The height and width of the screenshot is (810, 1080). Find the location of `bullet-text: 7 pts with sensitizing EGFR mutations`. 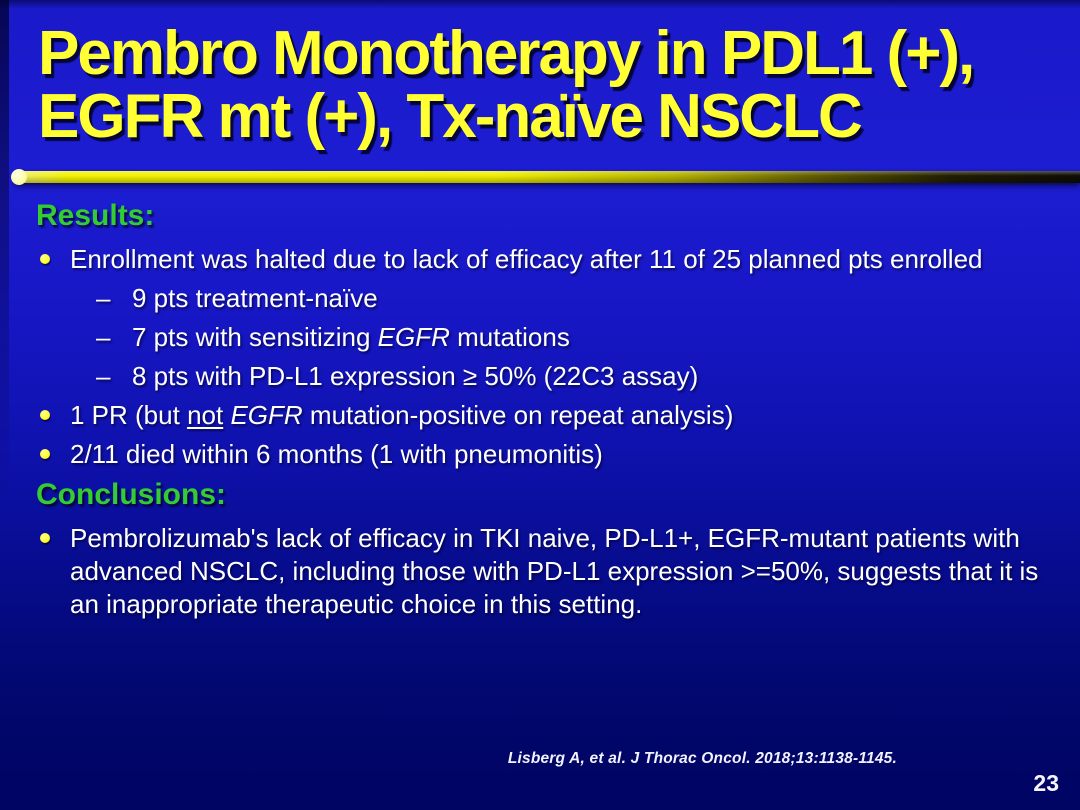

bullet-text: 7 pts with sensitizing EGFR mutations is located at coordinates (351, 337).